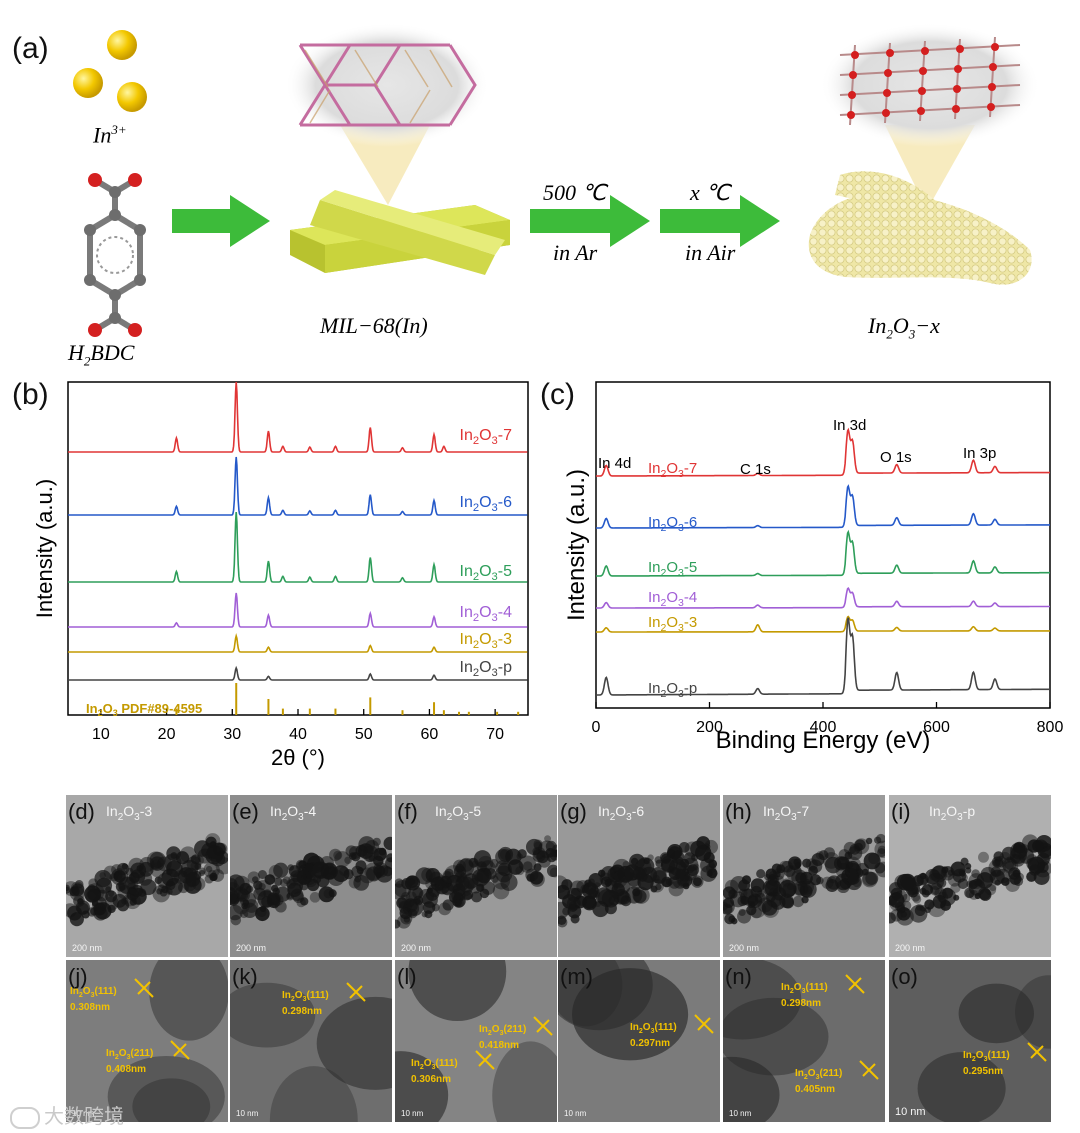 This screenshot has width=1080, height=1133. Describe the element at coordinates (709, 727) in the screenshot. I see `x-tick-label: 200` at that location.